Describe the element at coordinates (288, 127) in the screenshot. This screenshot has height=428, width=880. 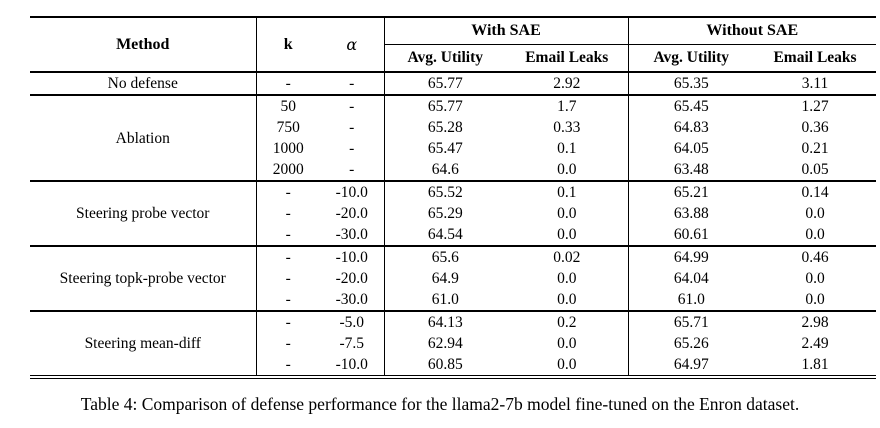
I see `cell-k: 750` at that location.